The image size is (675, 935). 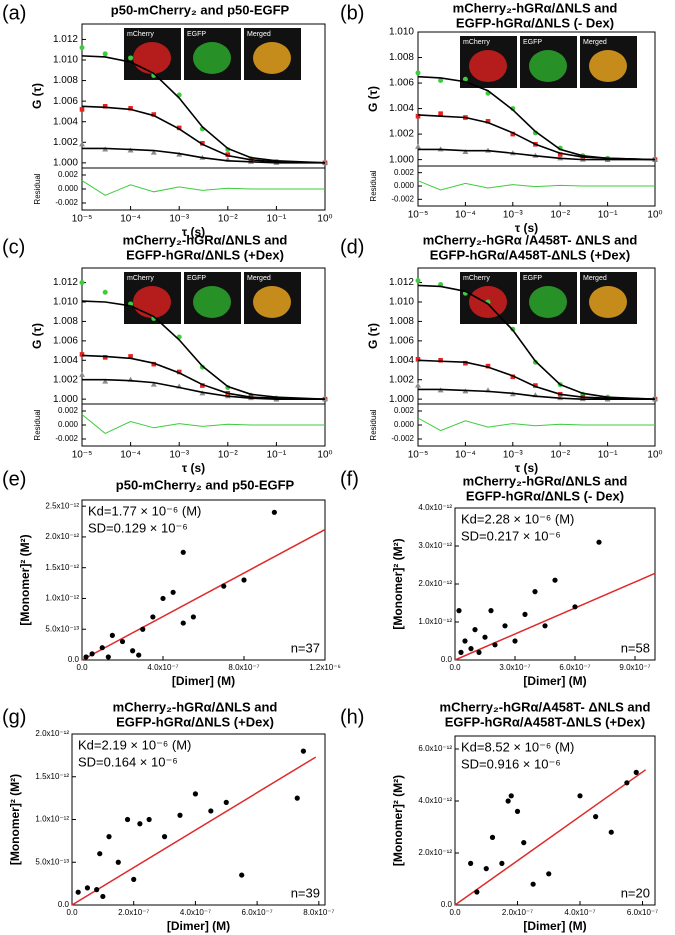 What do you see at coordinates (52, 776) in the screenshot?
I see `y-tick-label: 1.5x10⁻¹²` at bounding box center [52, 776].